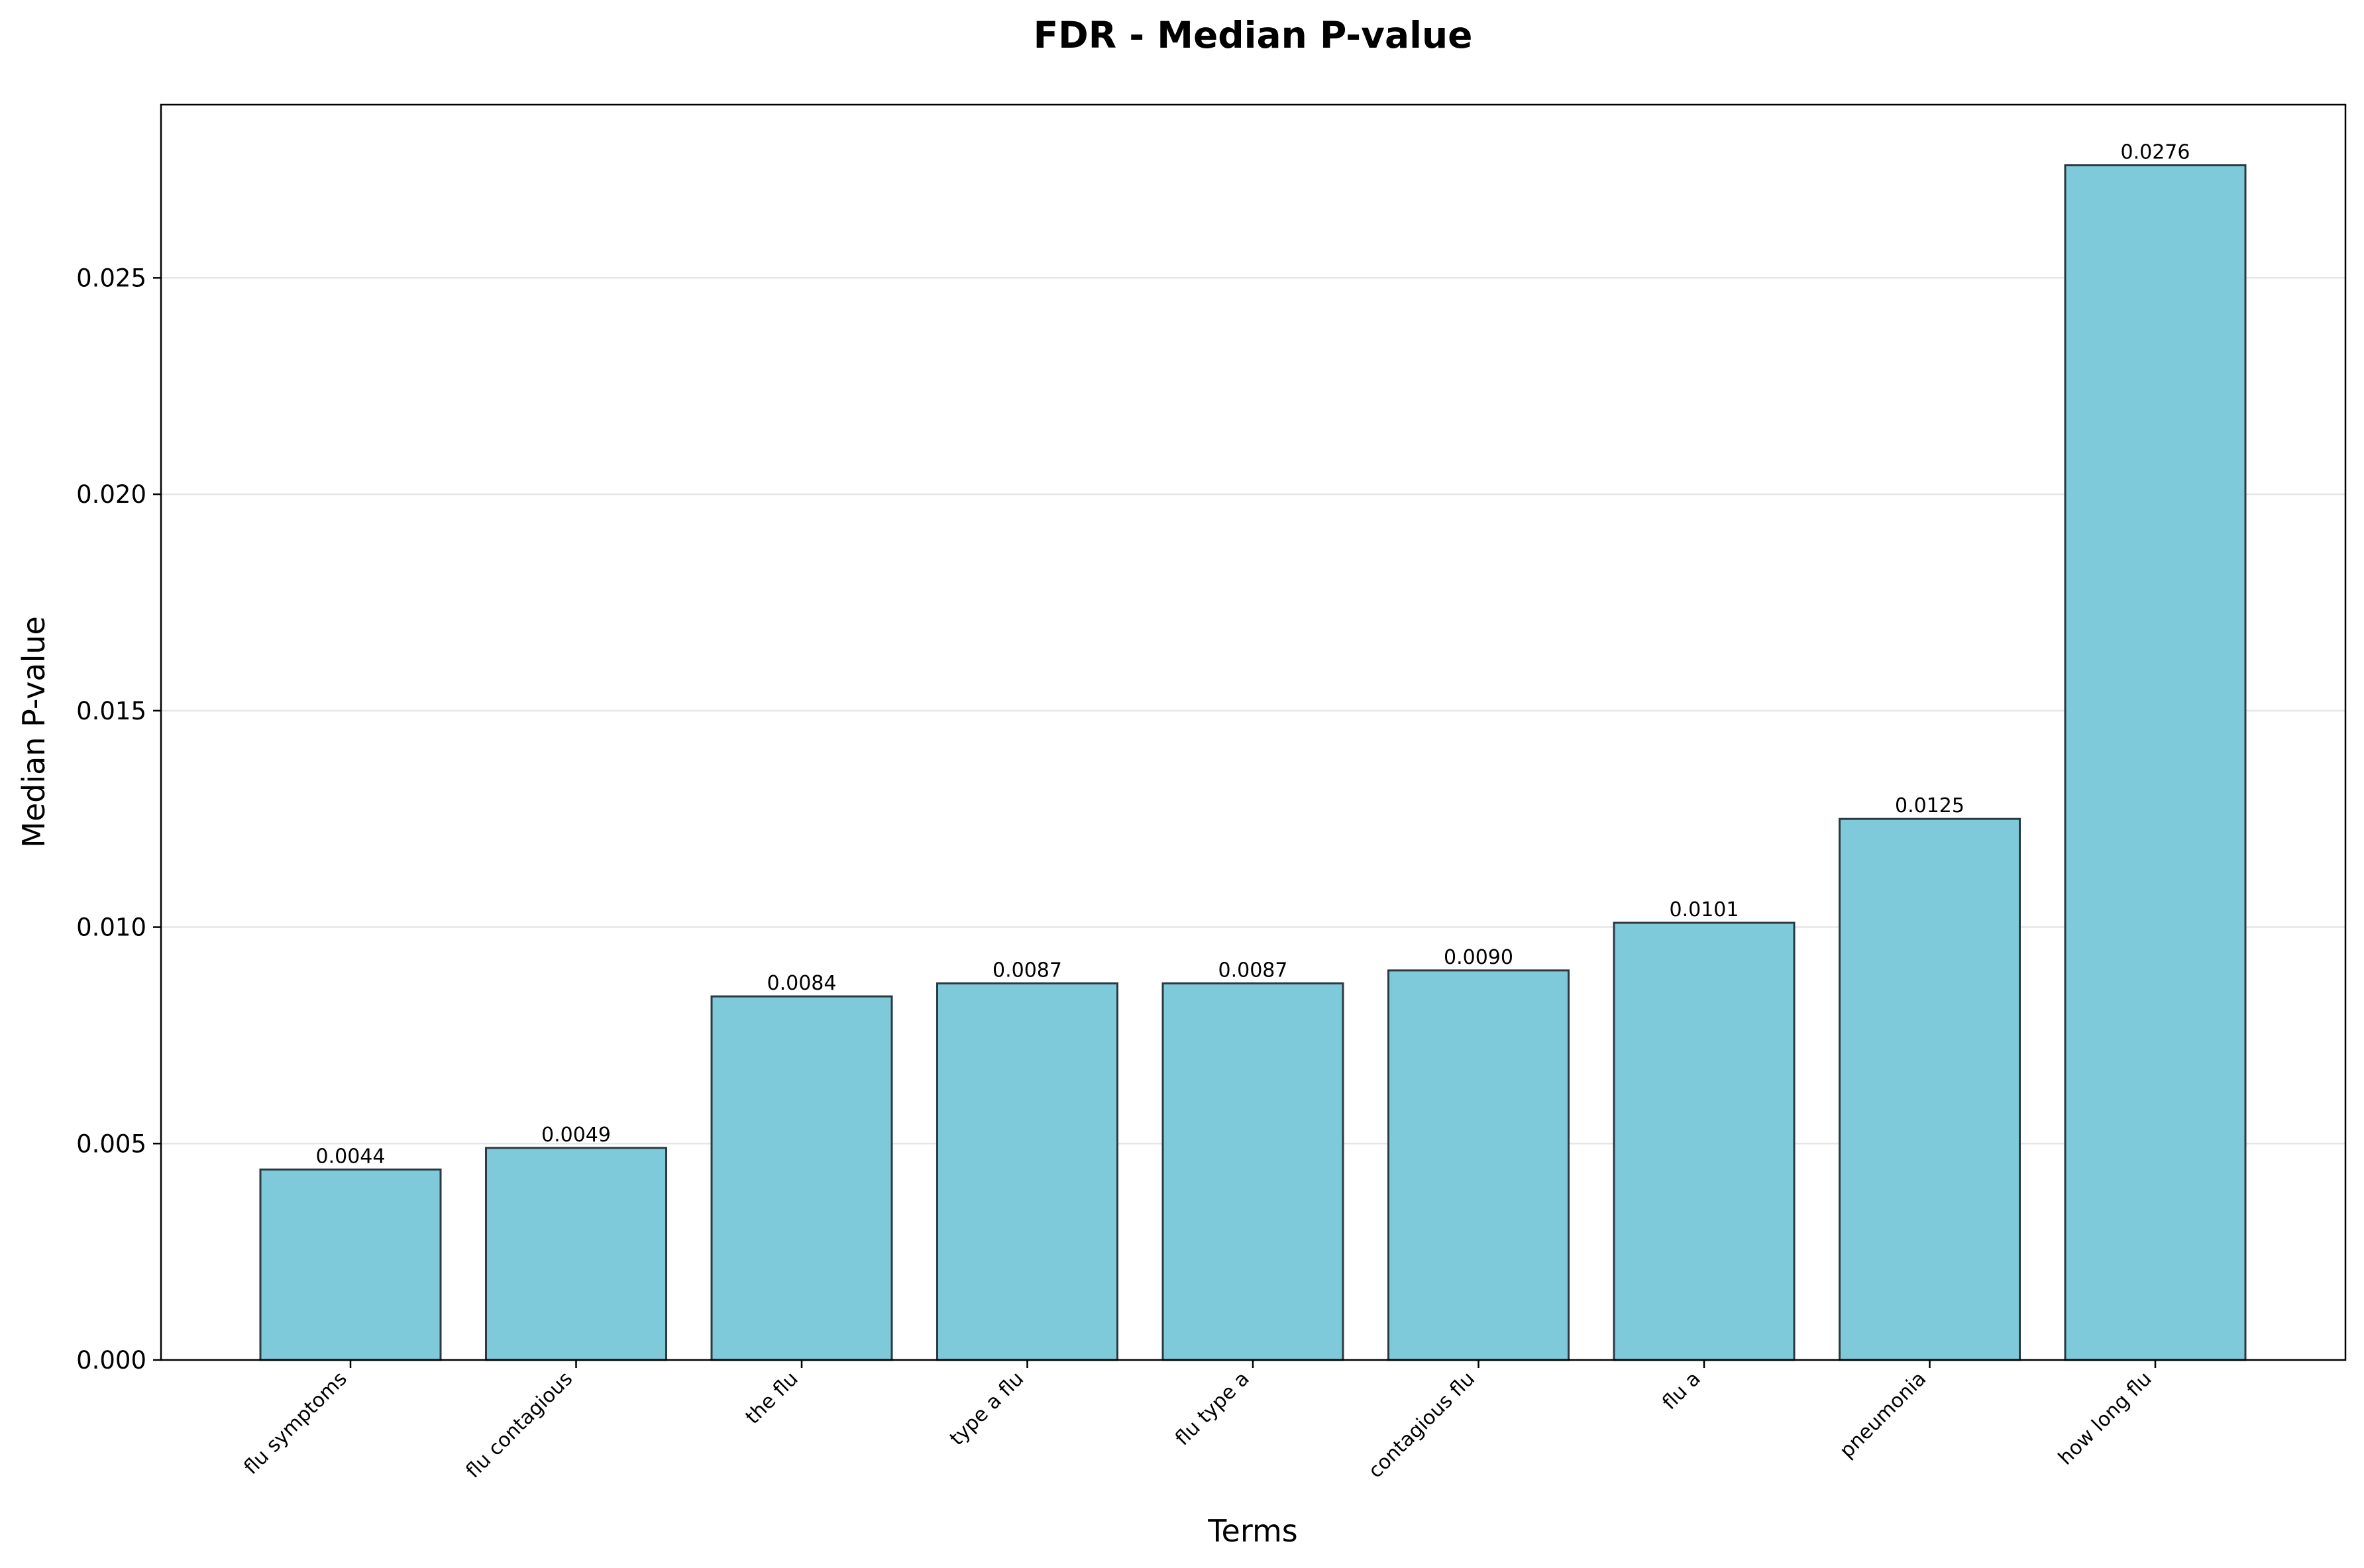 This screenshot has width=2364, height=1568. Describe the element at coordinates (111, 1143) in the screenshot. I see `y-tick-label: 0.005` at that location.